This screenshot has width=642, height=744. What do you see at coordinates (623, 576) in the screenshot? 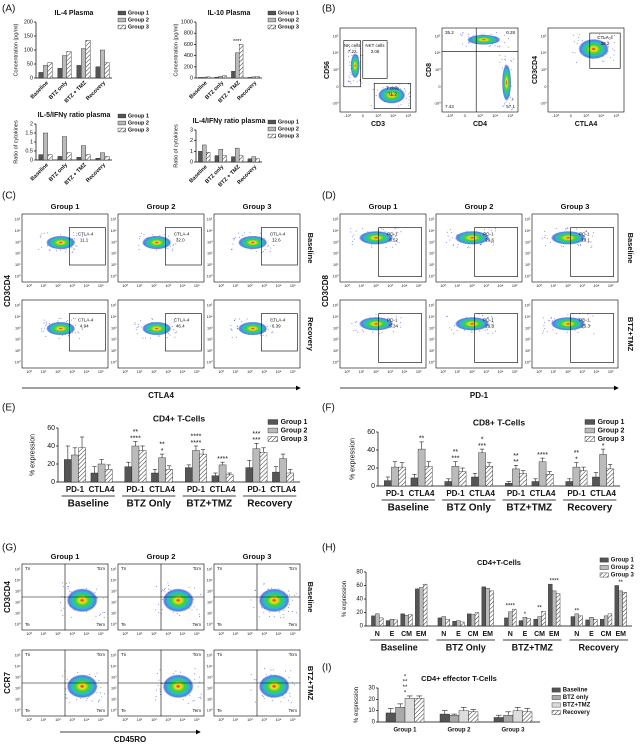
I see `legend-label: Group 3` at bounding box center [623, 576].